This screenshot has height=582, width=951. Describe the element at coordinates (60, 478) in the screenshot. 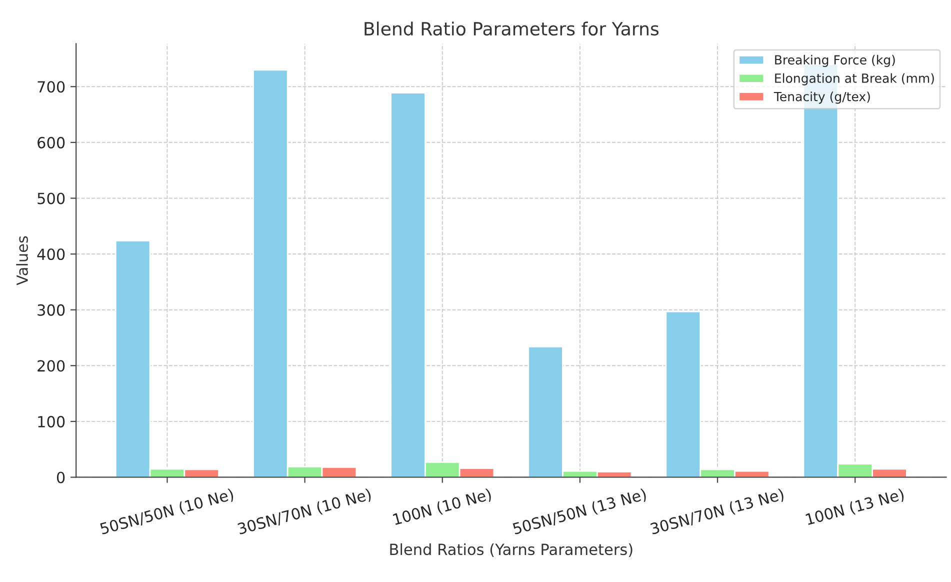

I see `y-tick-label: 0` at that location.